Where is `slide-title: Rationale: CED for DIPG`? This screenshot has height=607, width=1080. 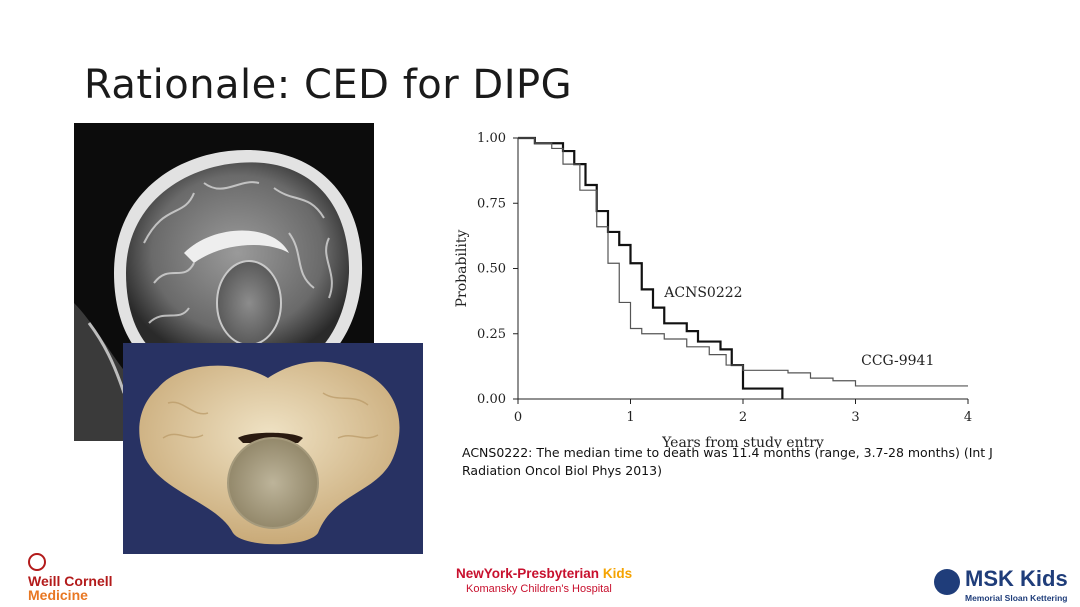 slide-title: Rationale: CED for DIPG is located at coordinates (328, 85).